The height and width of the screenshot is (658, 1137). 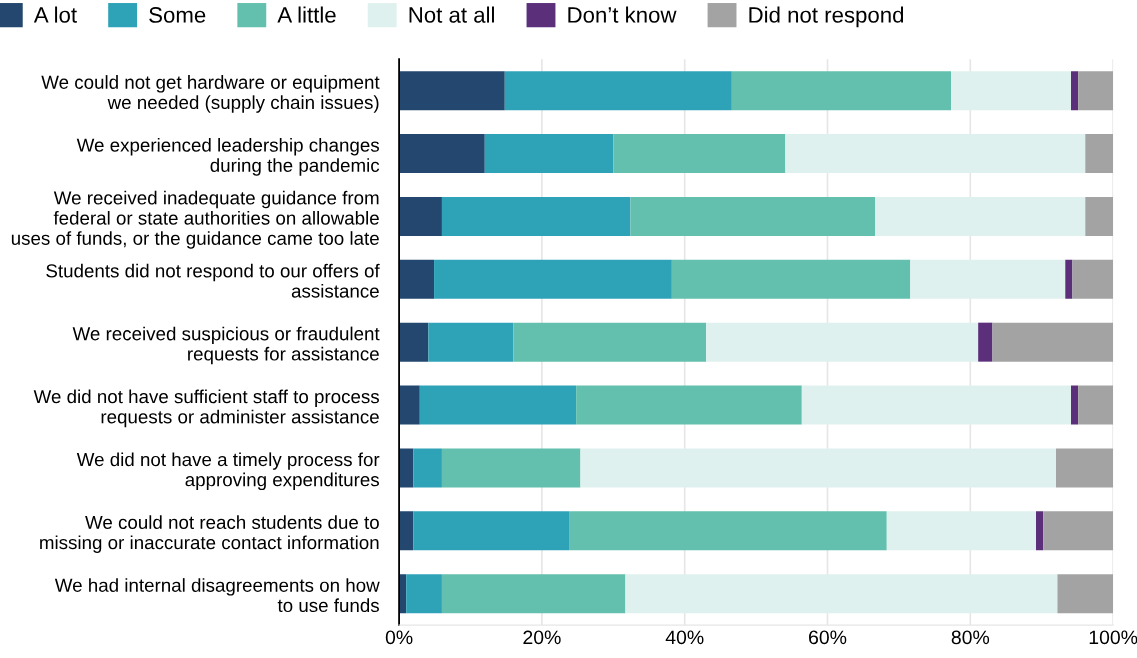 I want to click on y-tick-label: We could not get hardware or equipment we needed (supply chain issues), so click(x=210, y=94).